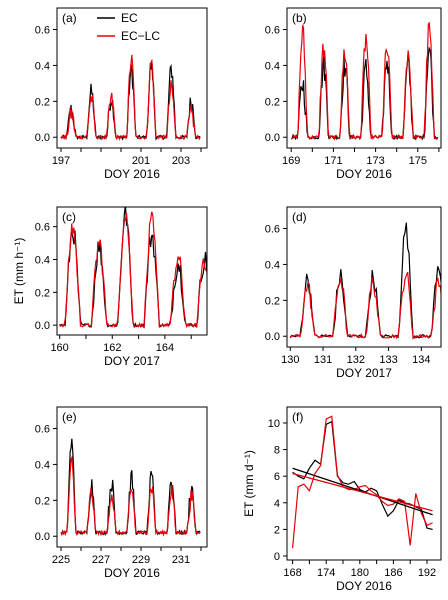  What do you see at coordinates (277, 504) in the screenshot?
I see `y-tick-label: 4` at bounding box center [277, 504].